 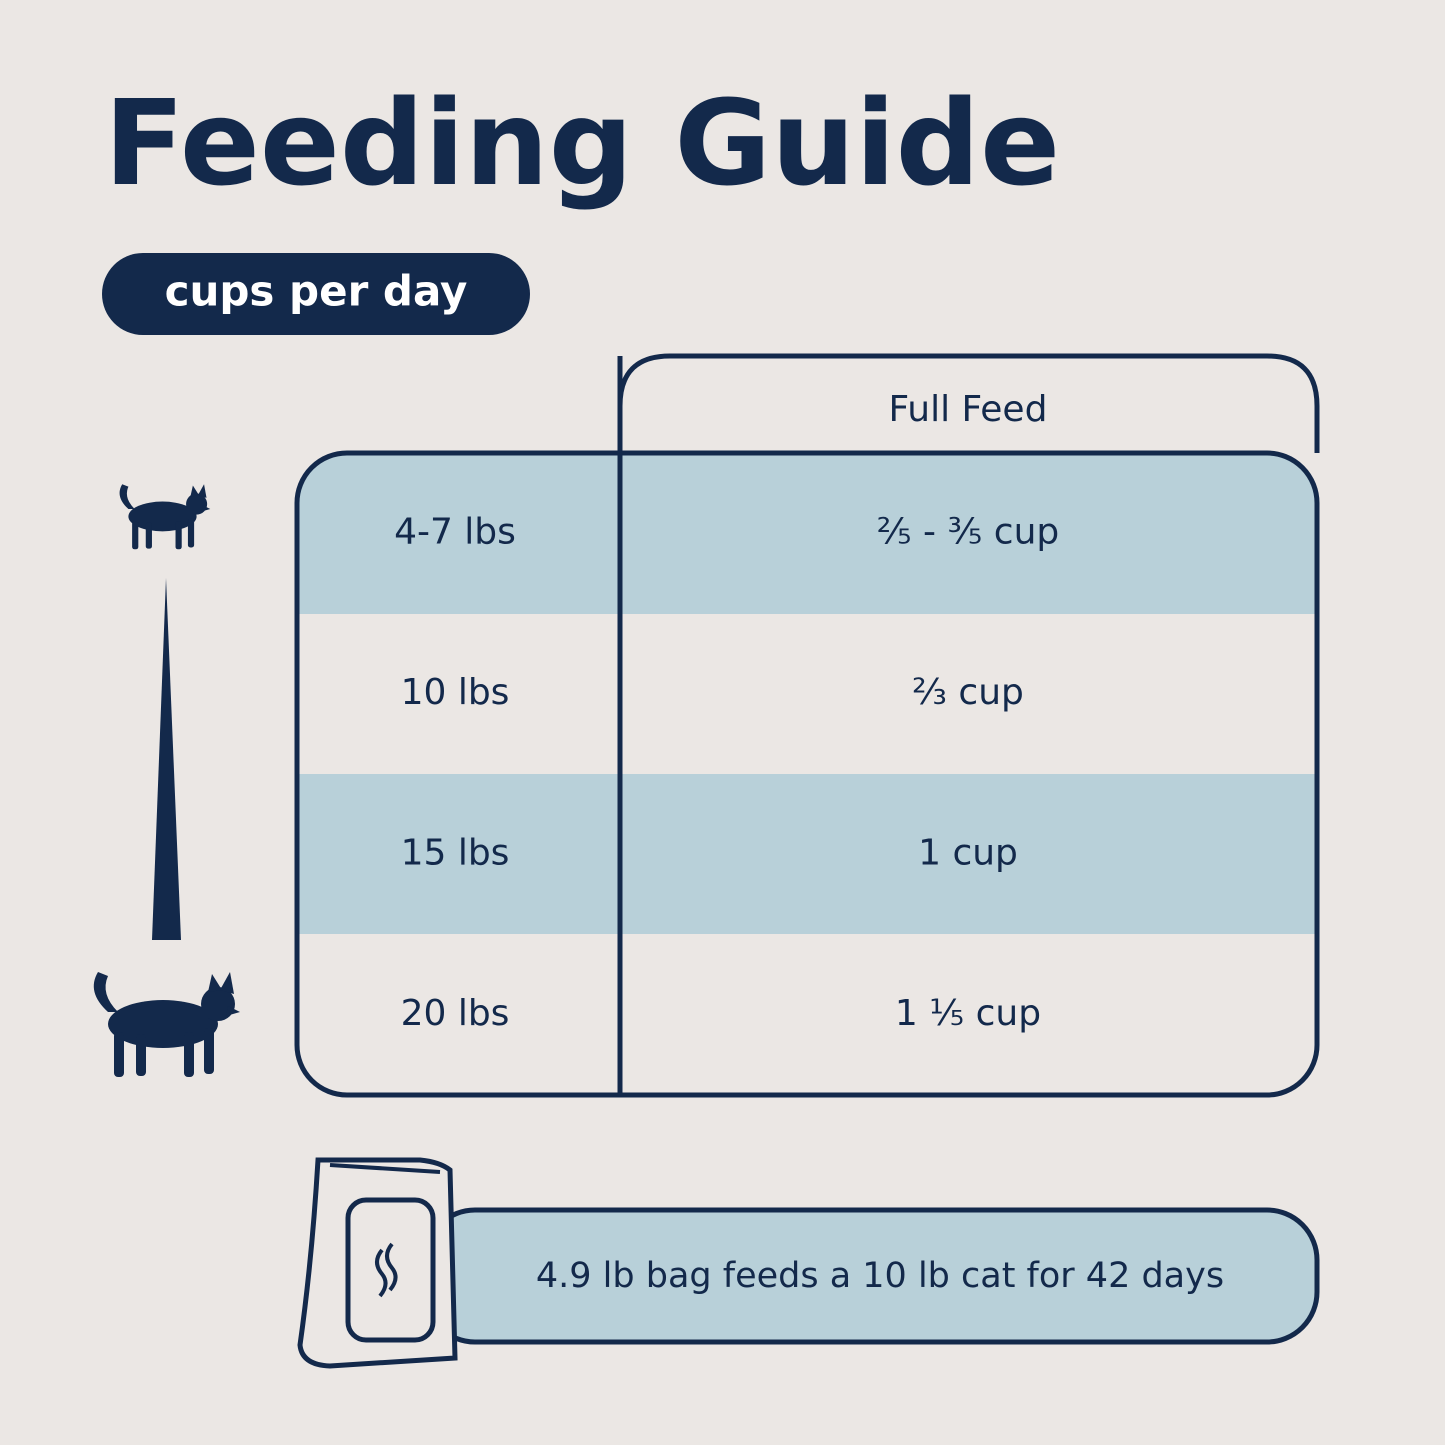 I want to click on amount-cell: 1 cup, so click(x=968, y=852).